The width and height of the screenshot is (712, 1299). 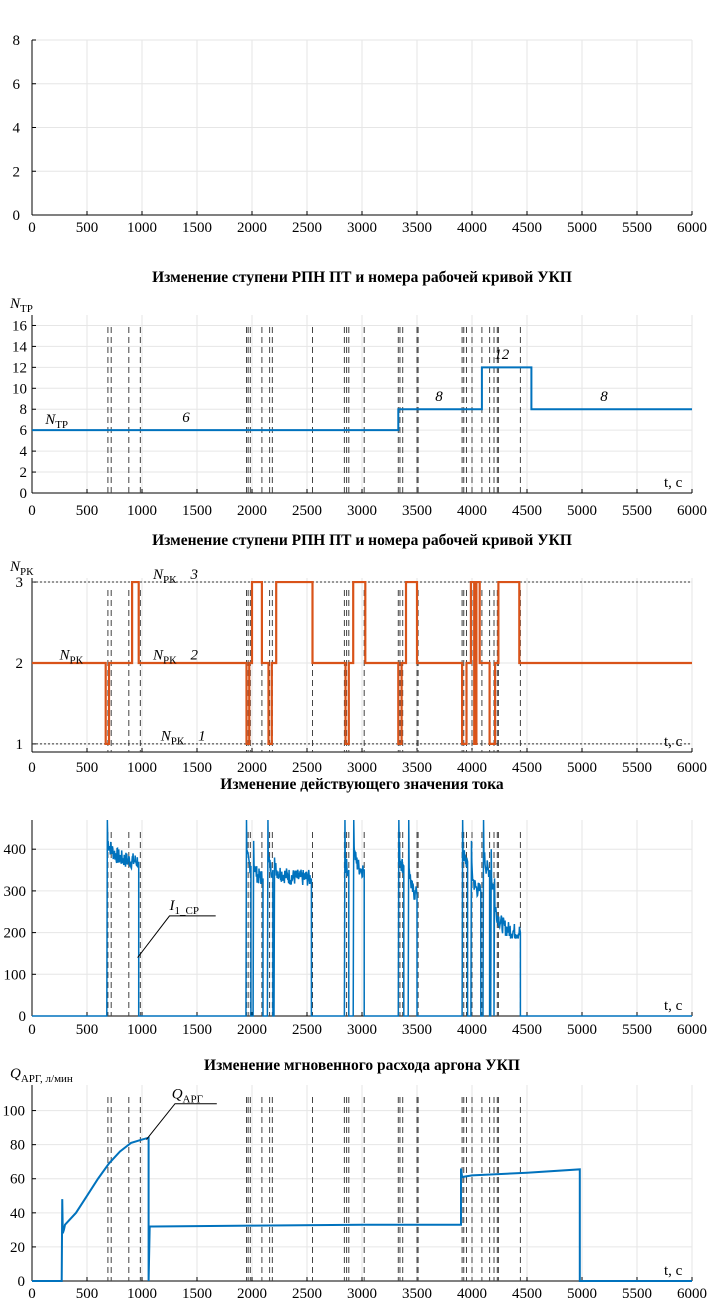 I want to click on series-label: NТР, so click(x=56, y=421).